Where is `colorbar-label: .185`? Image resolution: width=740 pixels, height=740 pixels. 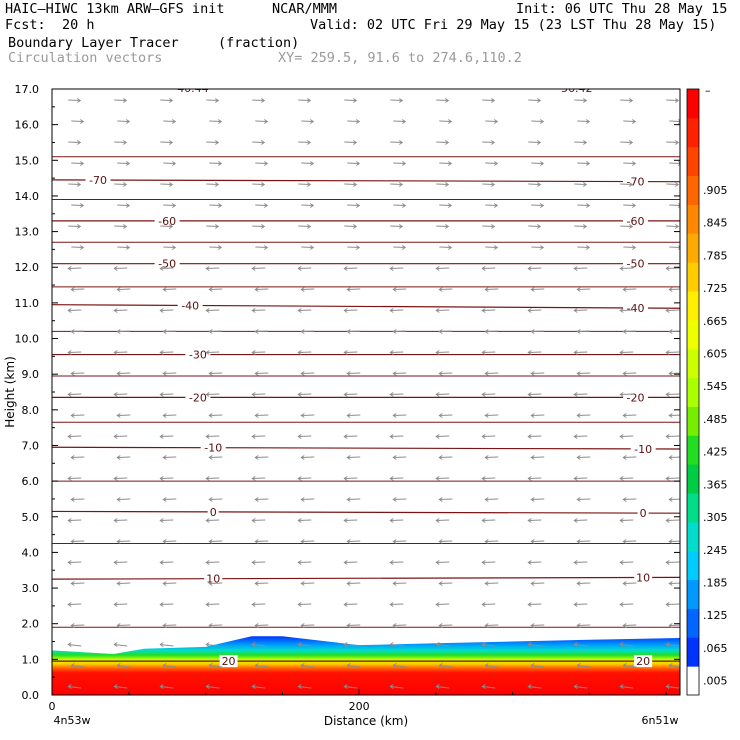
colorbar-label: .185 is located at coordinates (715, 582).